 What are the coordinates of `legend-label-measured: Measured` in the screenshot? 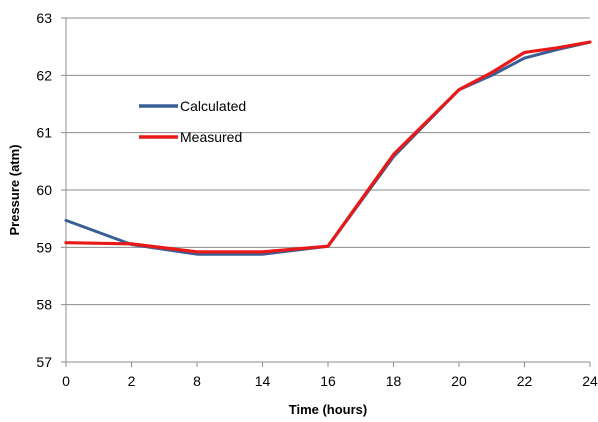 It's located at (211, 137).